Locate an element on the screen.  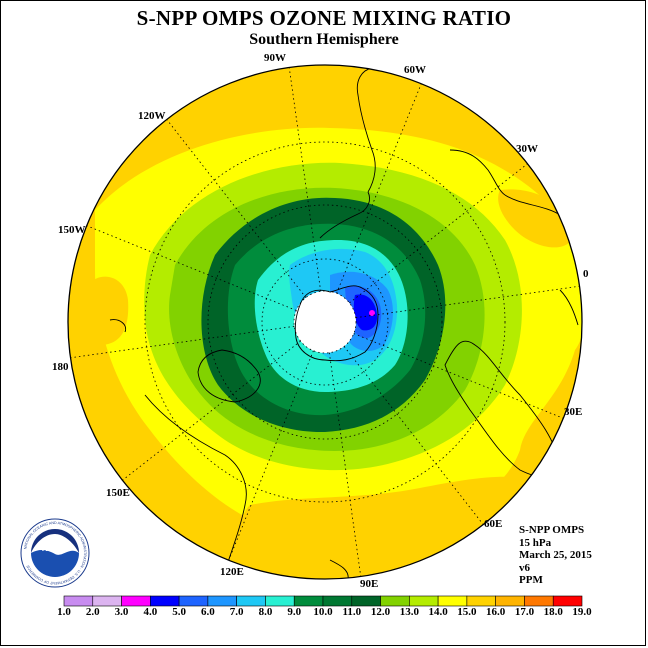
colorbar-tick-label: 16.0 is located at coordinates (496, 612).